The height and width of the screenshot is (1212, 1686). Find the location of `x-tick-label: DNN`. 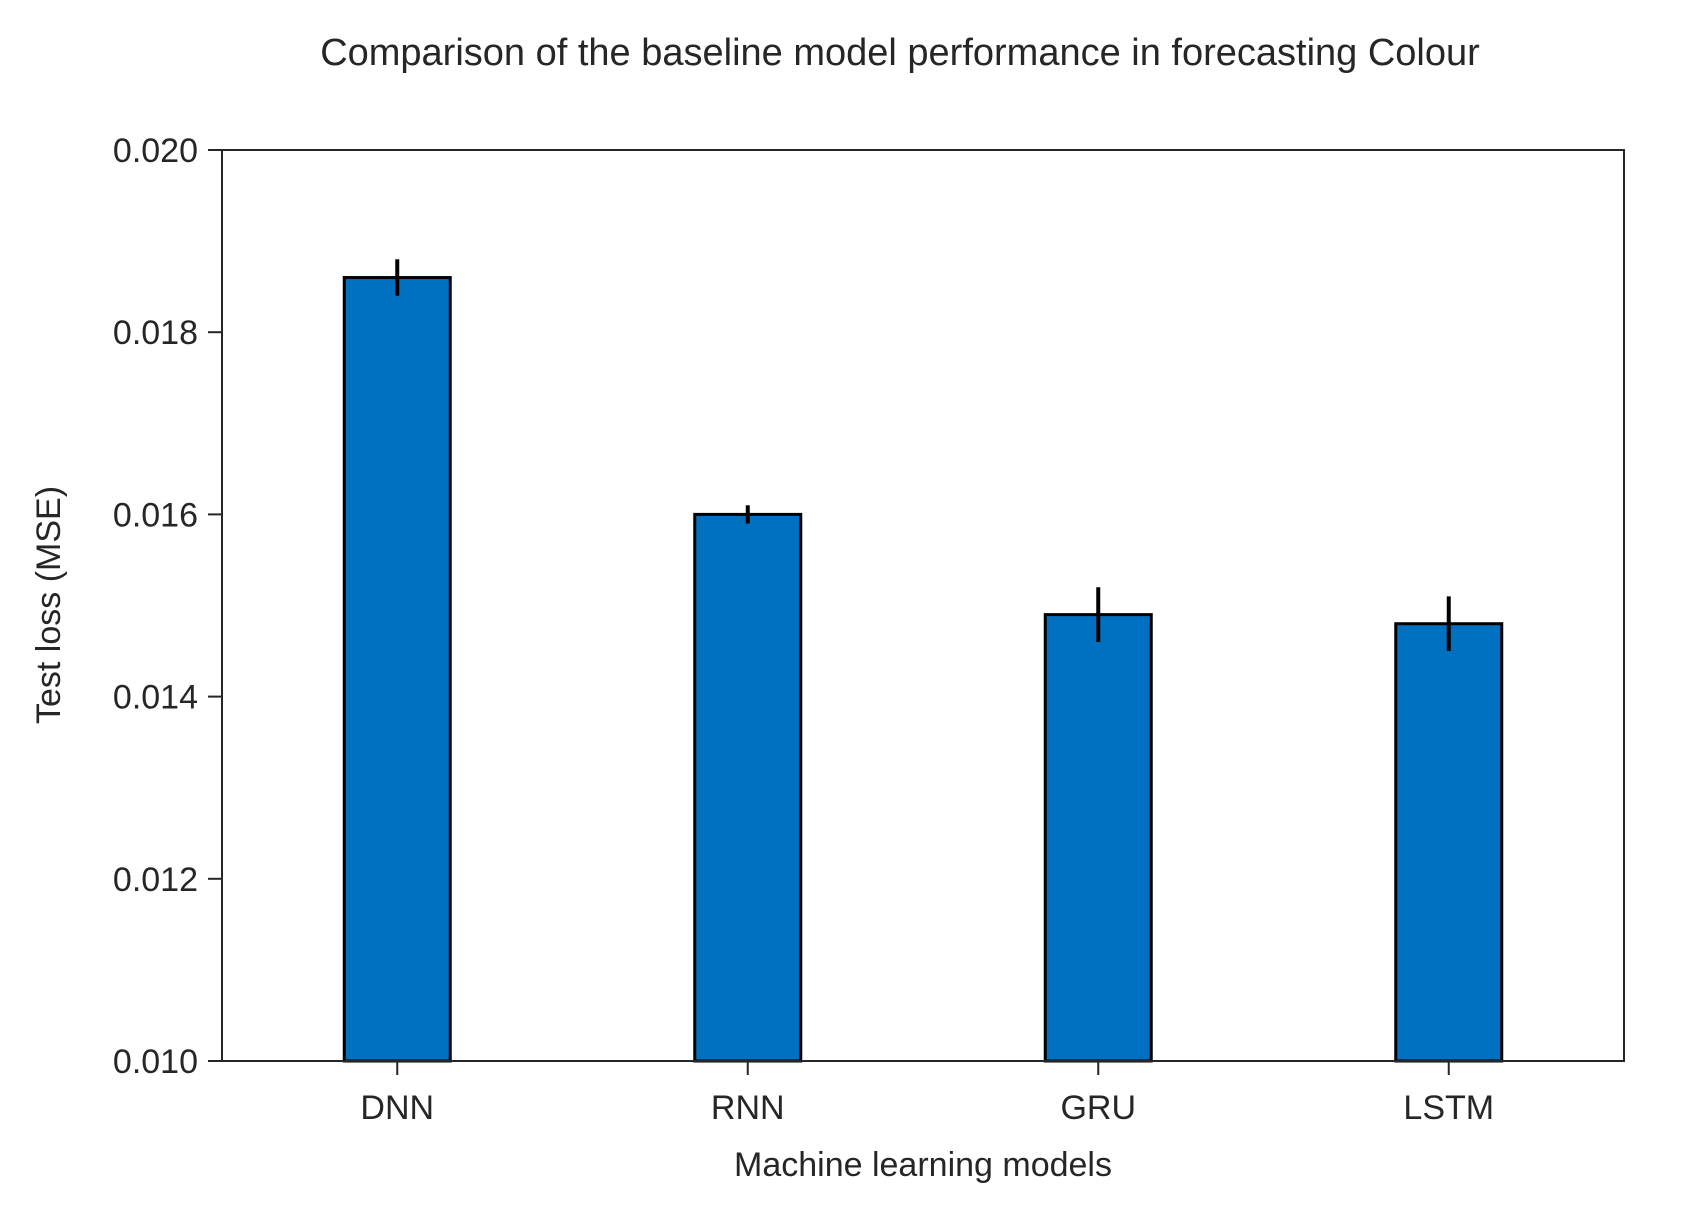

x-tick-label: DNN is located at coordinates (397, 1108).